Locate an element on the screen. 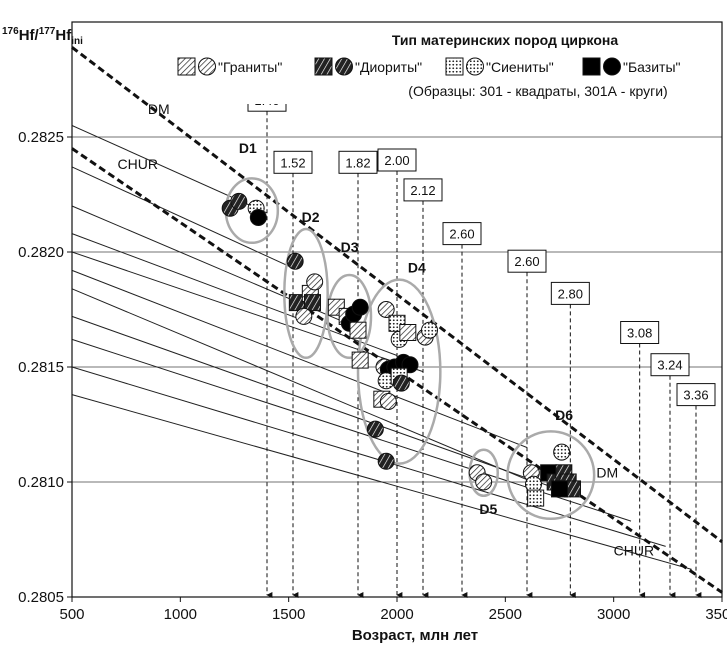 This screenshot has height=647, width=727. x-tick-label: 3000 is located at coordinates (613, 614).